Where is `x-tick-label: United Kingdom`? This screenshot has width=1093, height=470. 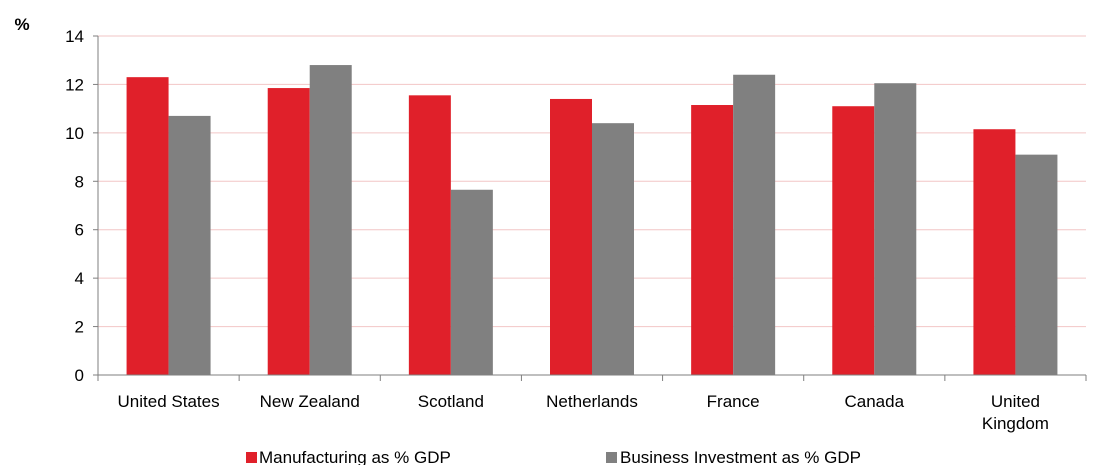 x-tick-label: United Kingdom is located at coordinates (1015, 412).